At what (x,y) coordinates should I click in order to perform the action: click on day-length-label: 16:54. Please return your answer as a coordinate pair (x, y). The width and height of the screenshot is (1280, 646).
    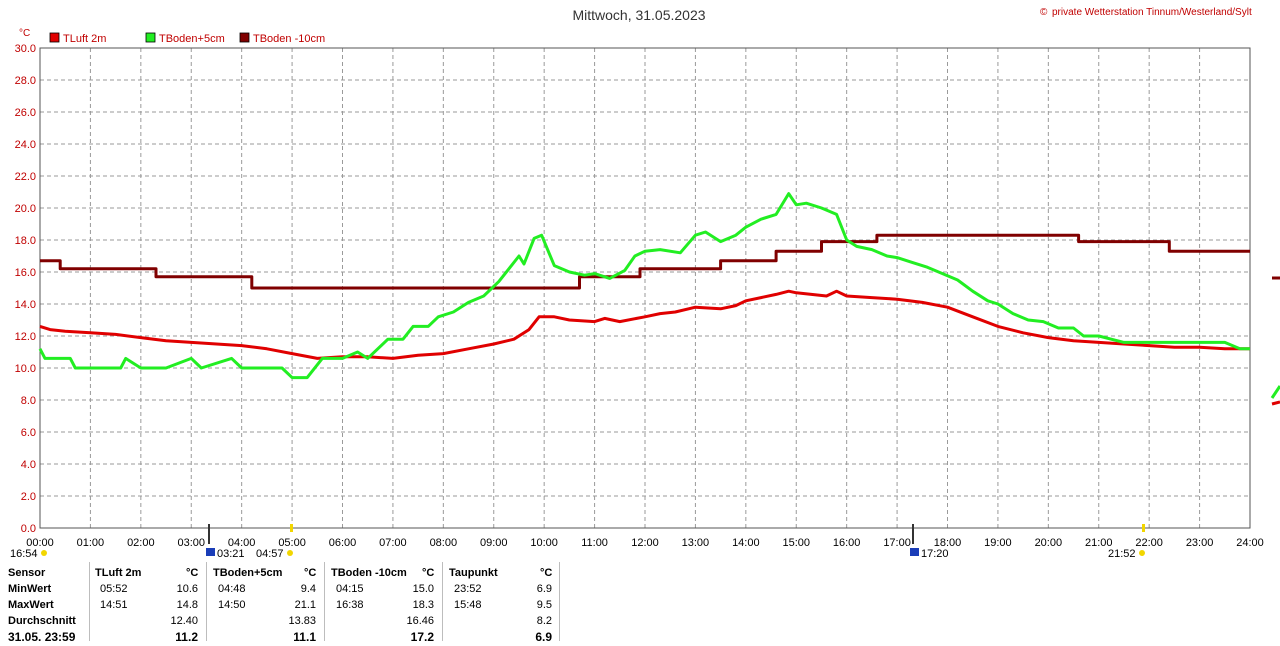
    Looking at the image, I should click on (24, 554).